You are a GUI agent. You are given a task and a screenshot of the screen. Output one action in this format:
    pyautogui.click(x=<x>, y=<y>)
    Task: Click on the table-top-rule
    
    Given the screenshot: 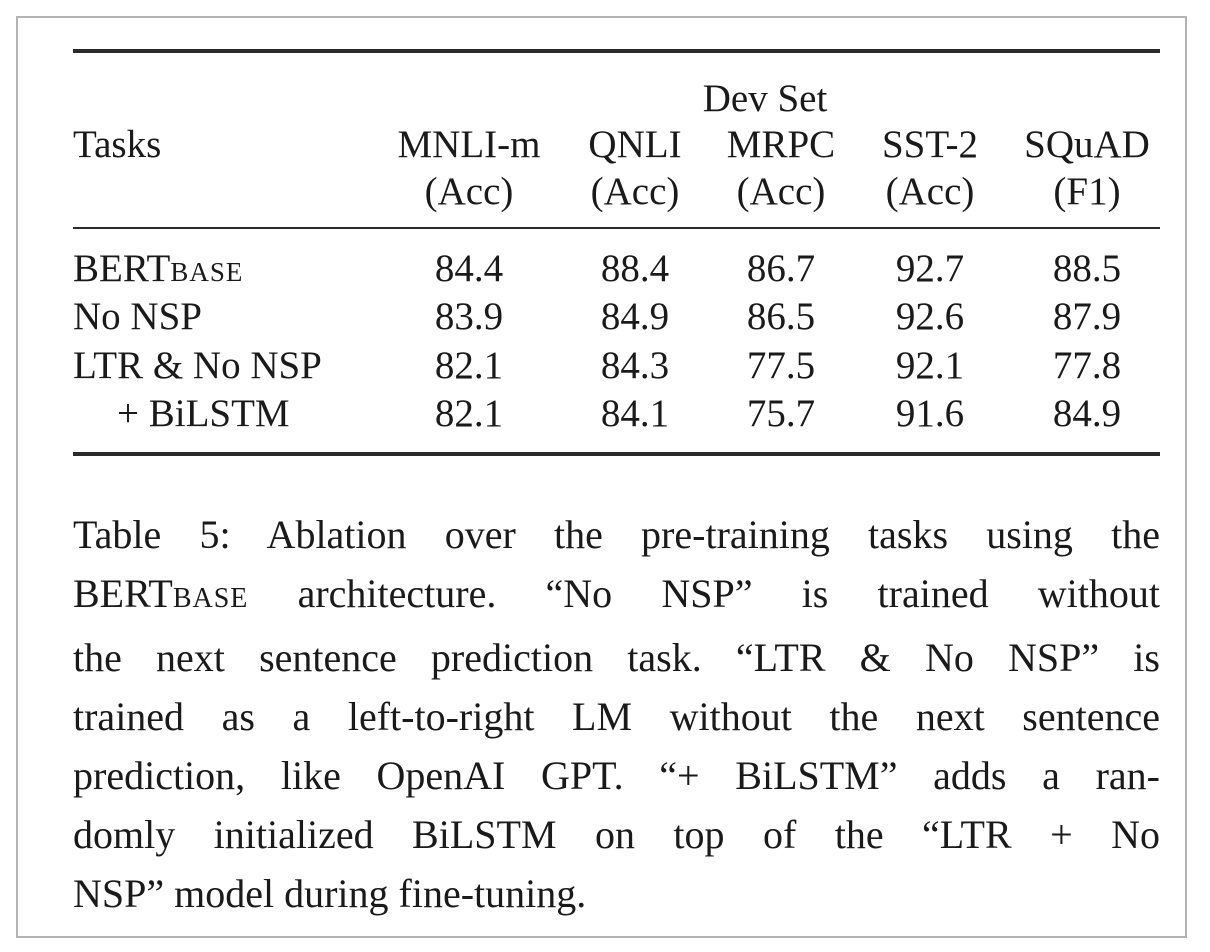 What is the action you would take?
    pyautogui.click(x=616, y=51)
    